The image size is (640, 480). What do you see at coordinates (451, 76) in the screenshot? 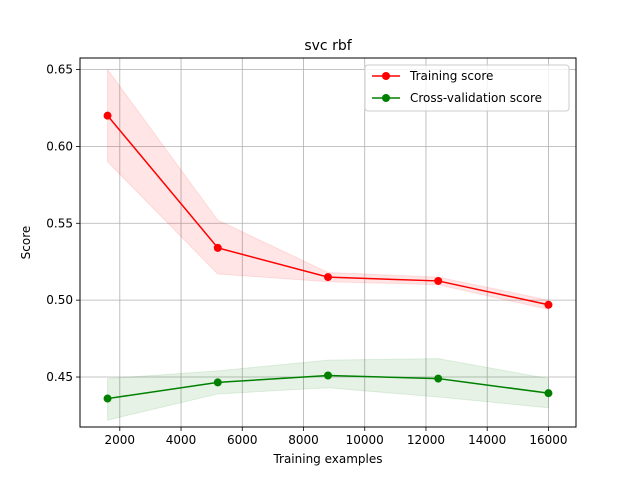
I see `legend-label-0: Training score` at bounding box center [451, 76].